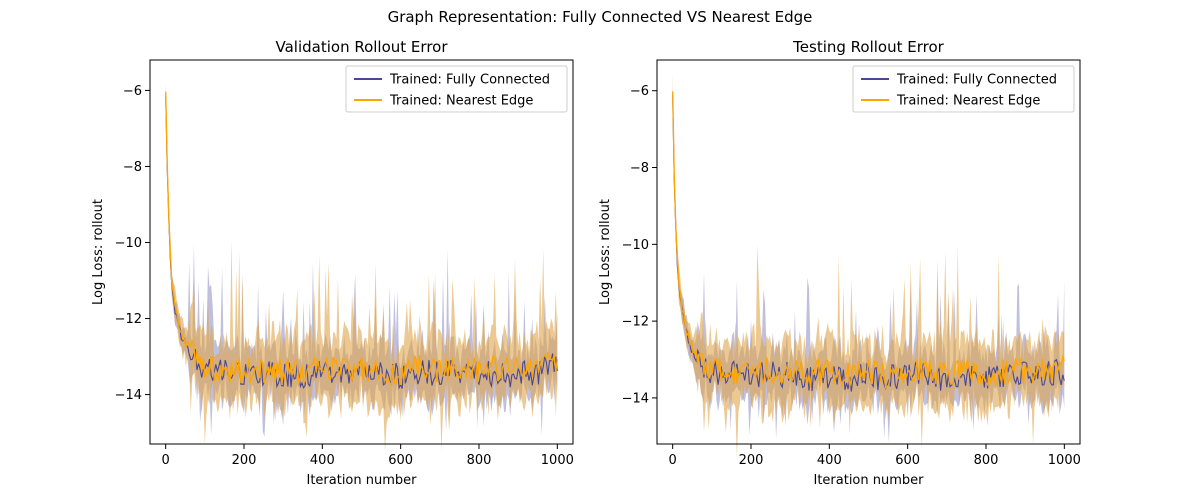  I want to click on validation-y-label: Log Loss: rollout, so click(98, 252).